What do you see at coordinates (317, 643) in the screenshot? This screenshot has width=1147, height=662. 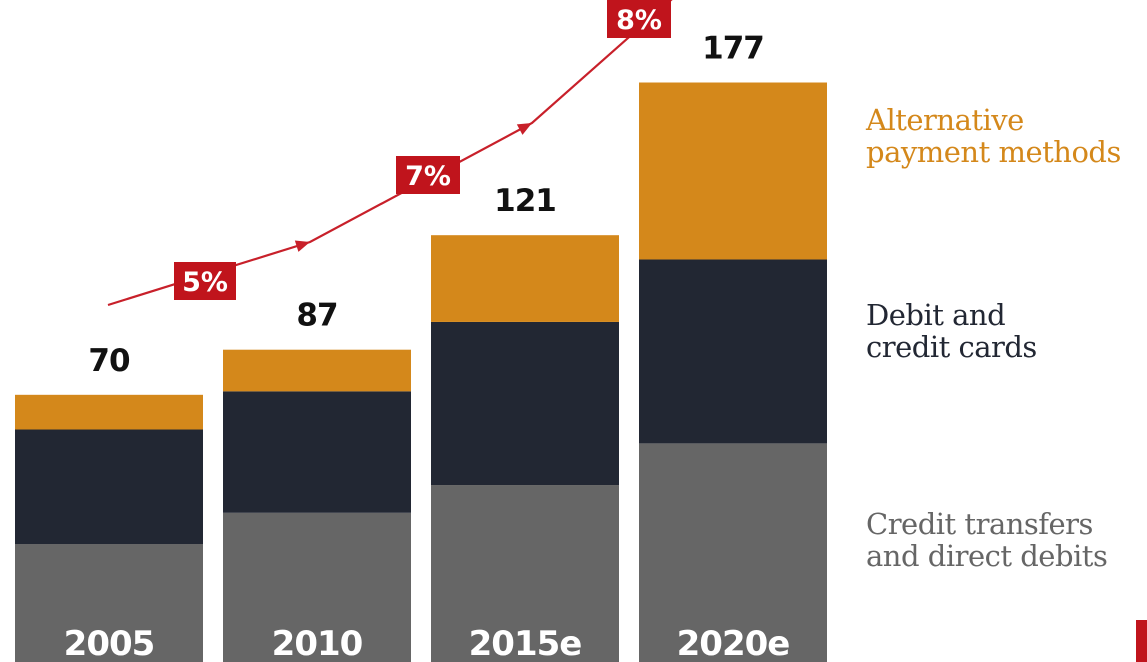 I see `year-label-2010: 2010` at bounding box center [317, 643].